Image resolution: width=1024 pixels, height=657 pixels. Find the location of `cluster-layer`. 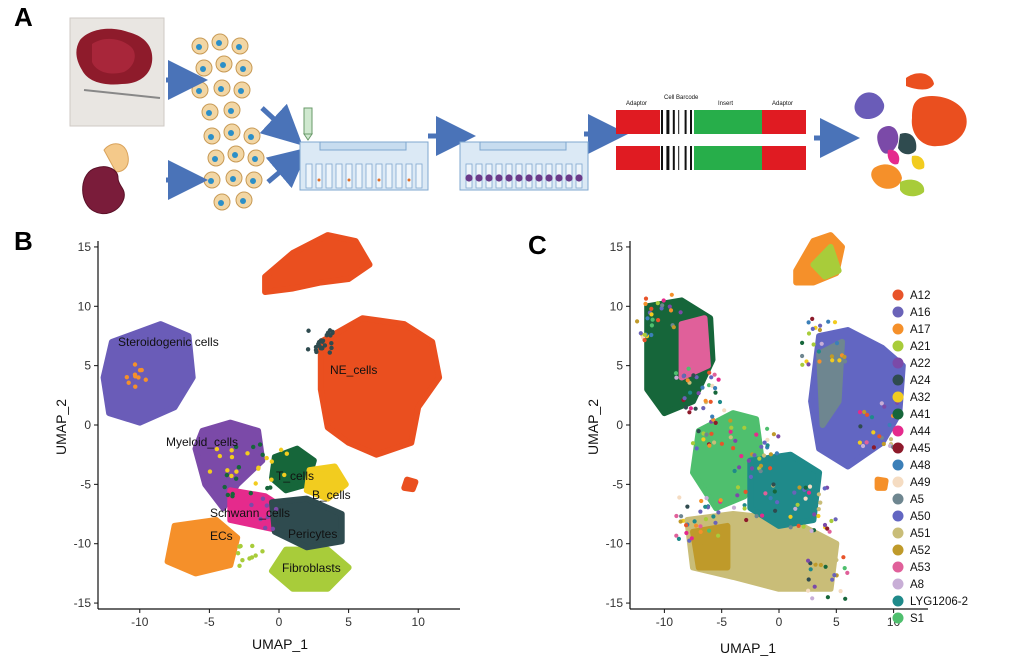

cluster-layer is located at coordinates (775, 412).